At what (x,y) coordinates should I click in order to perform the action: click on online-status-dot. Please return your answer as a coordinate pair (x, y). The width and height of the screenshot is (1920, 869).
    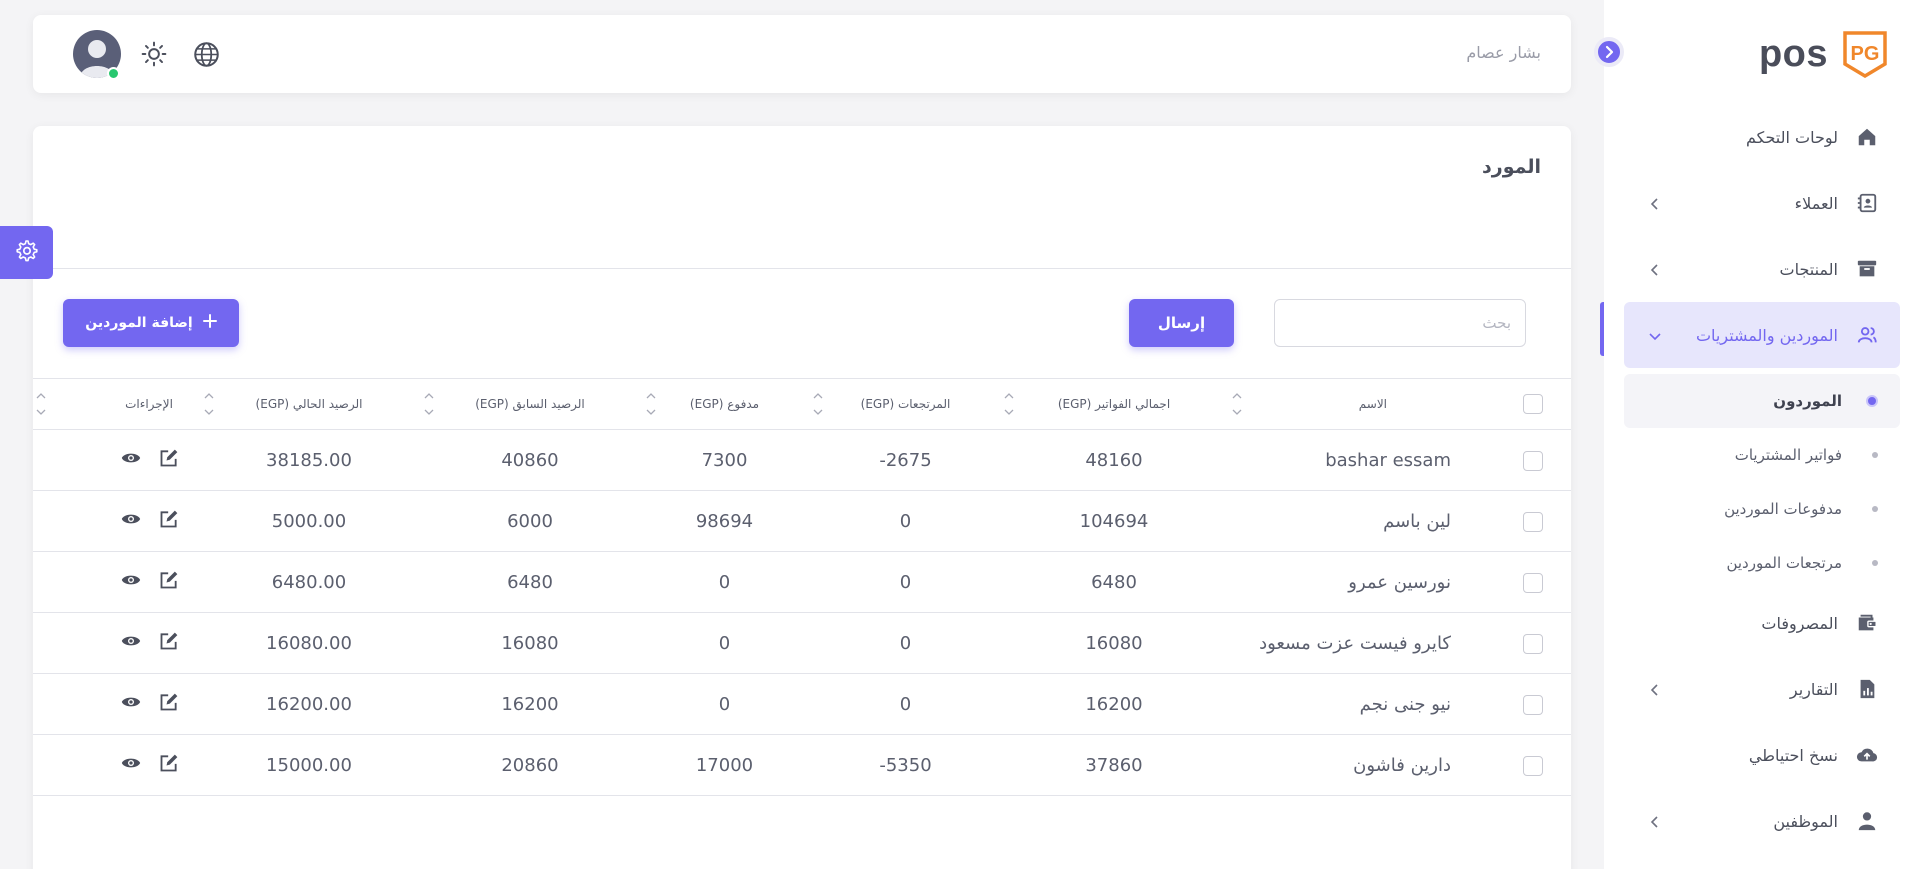
    Looking at the image, I should click on (113, 73).